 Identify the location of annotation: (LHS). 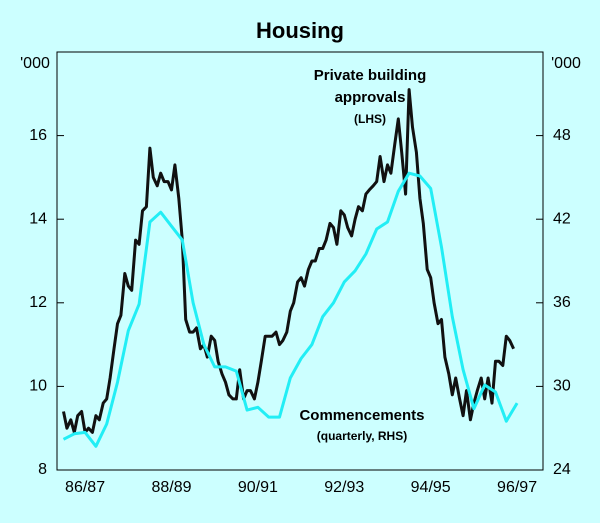
(370, 119).